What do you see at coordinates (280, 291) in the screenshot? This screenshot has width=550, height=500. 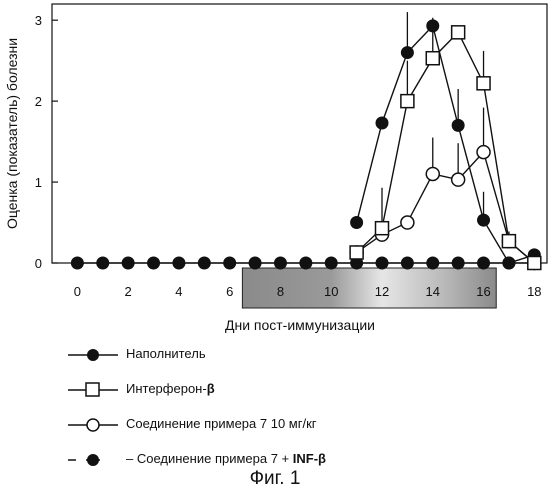 I see `x-tick-label: 8` at bounding box center [280, 291].